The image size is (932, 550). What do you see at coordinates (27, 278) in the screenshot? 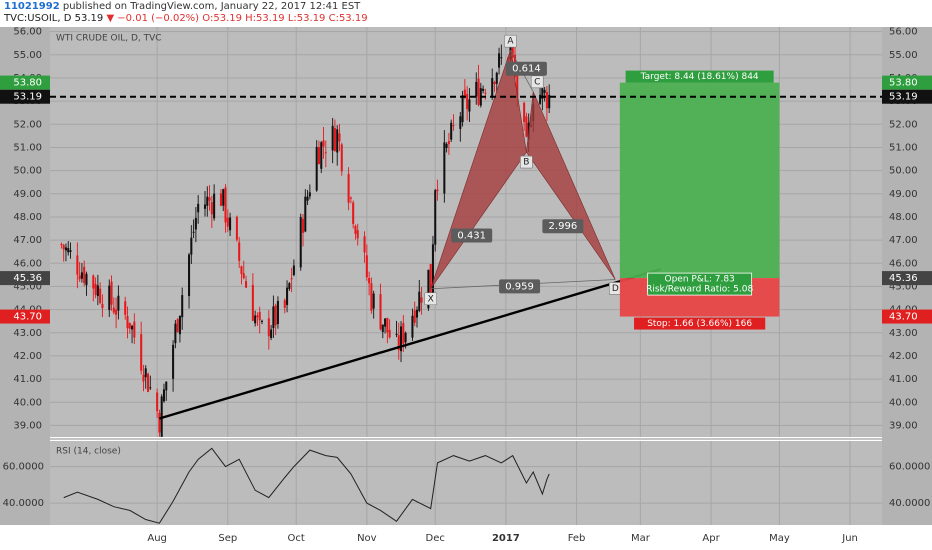
I see `price-tag-left: 45.36` at bounding box center [27, 278].